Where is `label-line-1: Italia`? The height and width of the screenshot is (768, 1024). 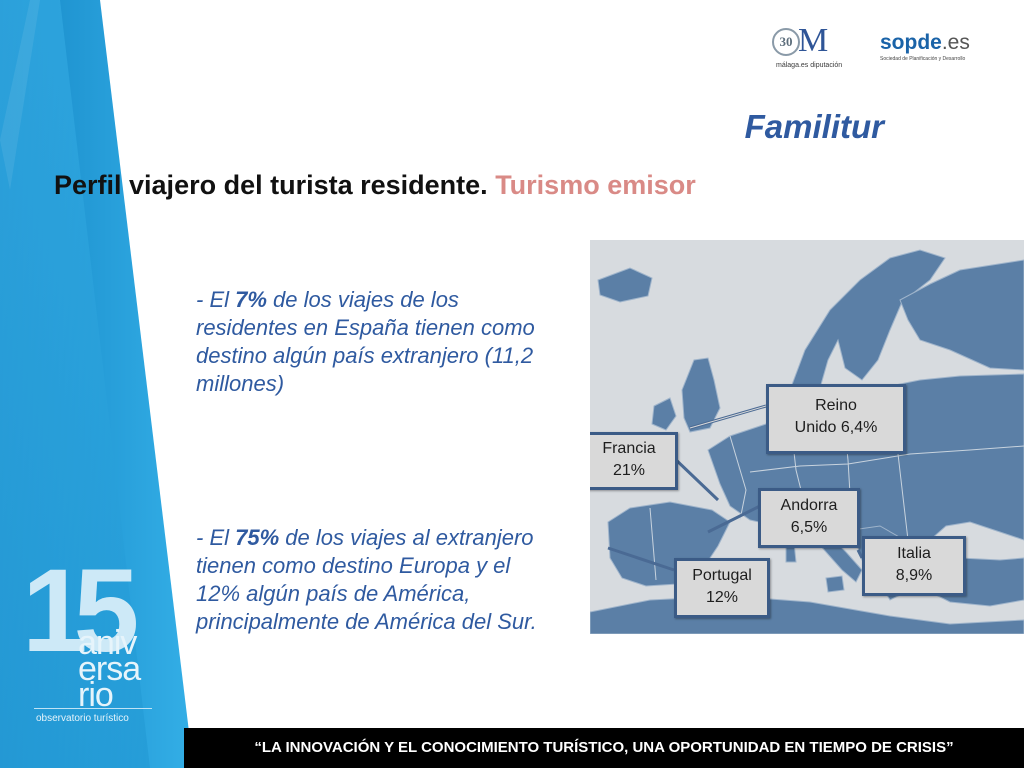
label-line-1: Italia is located at coordinates (914, 553).